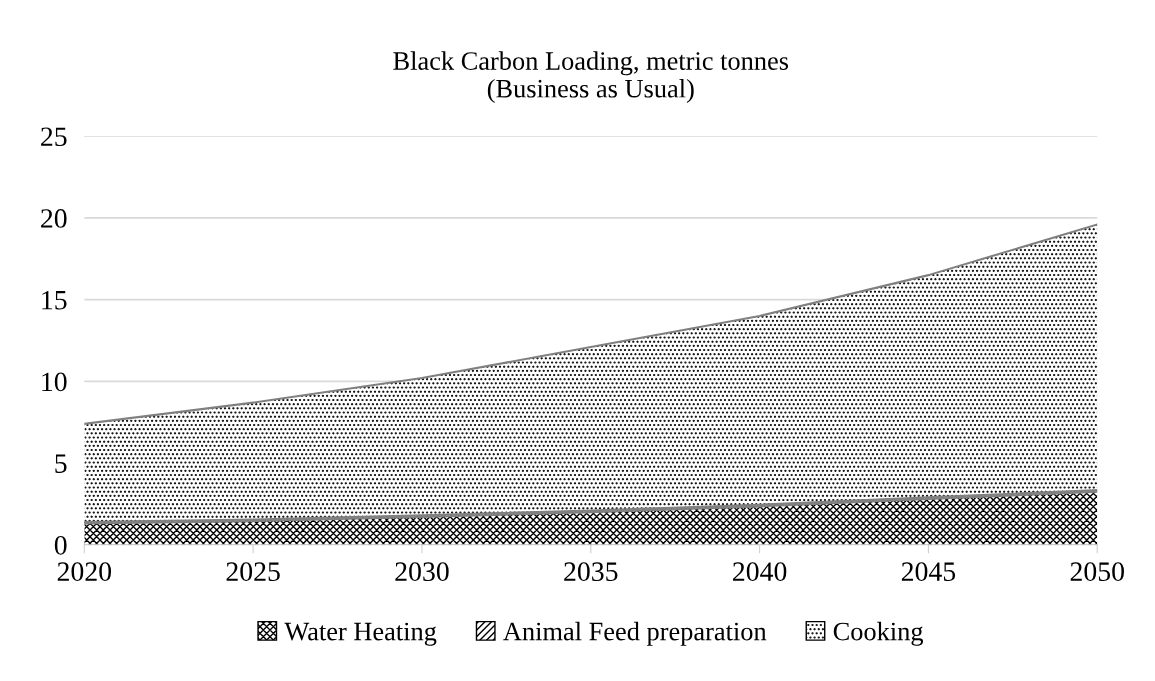 The image size is (1155, 681). What do you see at coordinates (360, 634) in the screenshot?
I see `legend-label: Water Heating` at bounding box center [360, 634].